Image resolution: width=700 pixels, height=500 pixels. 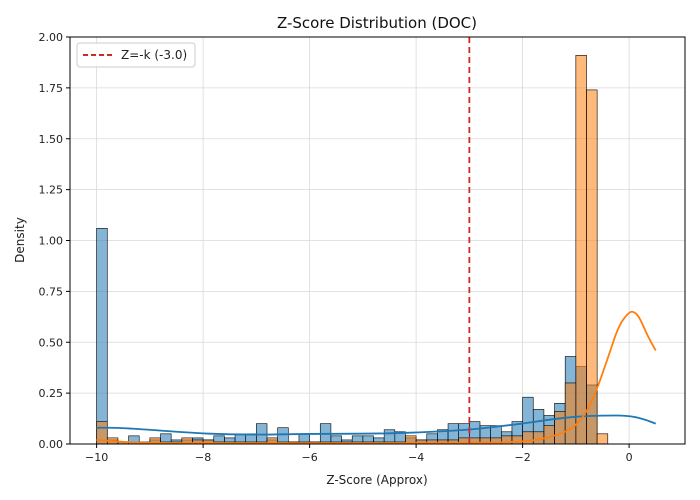 What do you see at coordinates (51, 139) in the screenshot?
I see `y-tick-label: 1.50` at bounding box center [51, 139].